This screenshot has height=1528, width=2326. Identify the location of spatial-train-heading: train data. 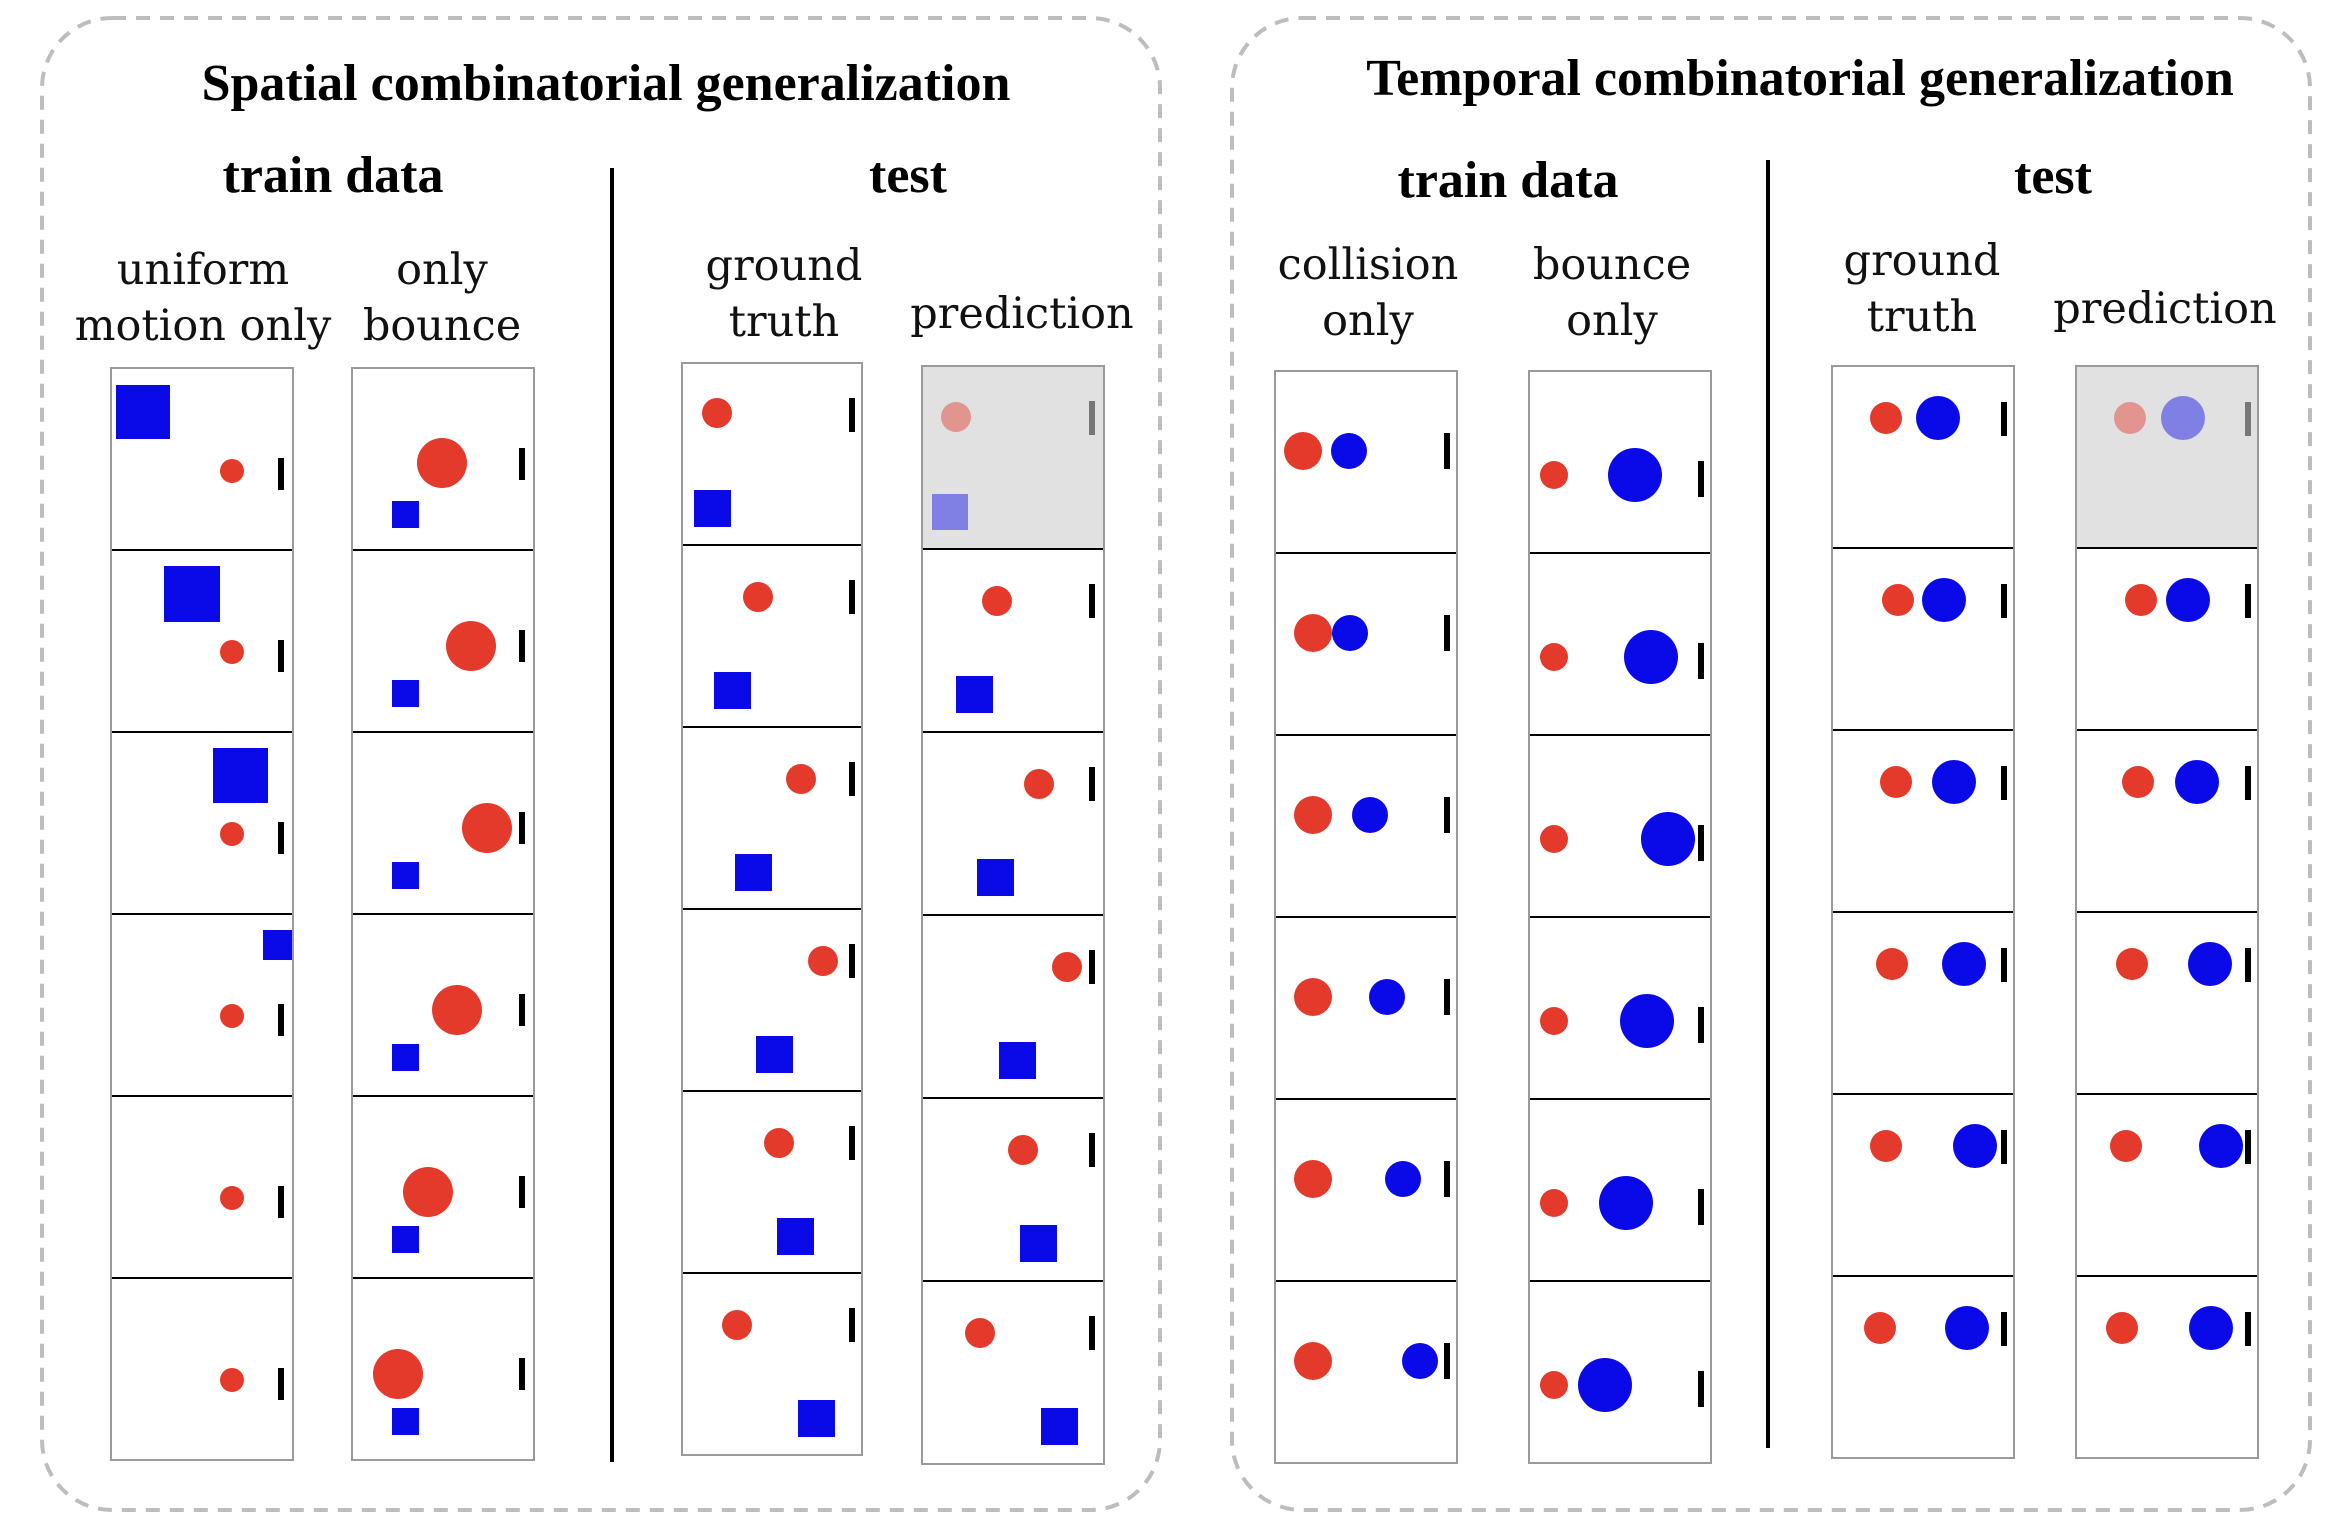
(333, 175).